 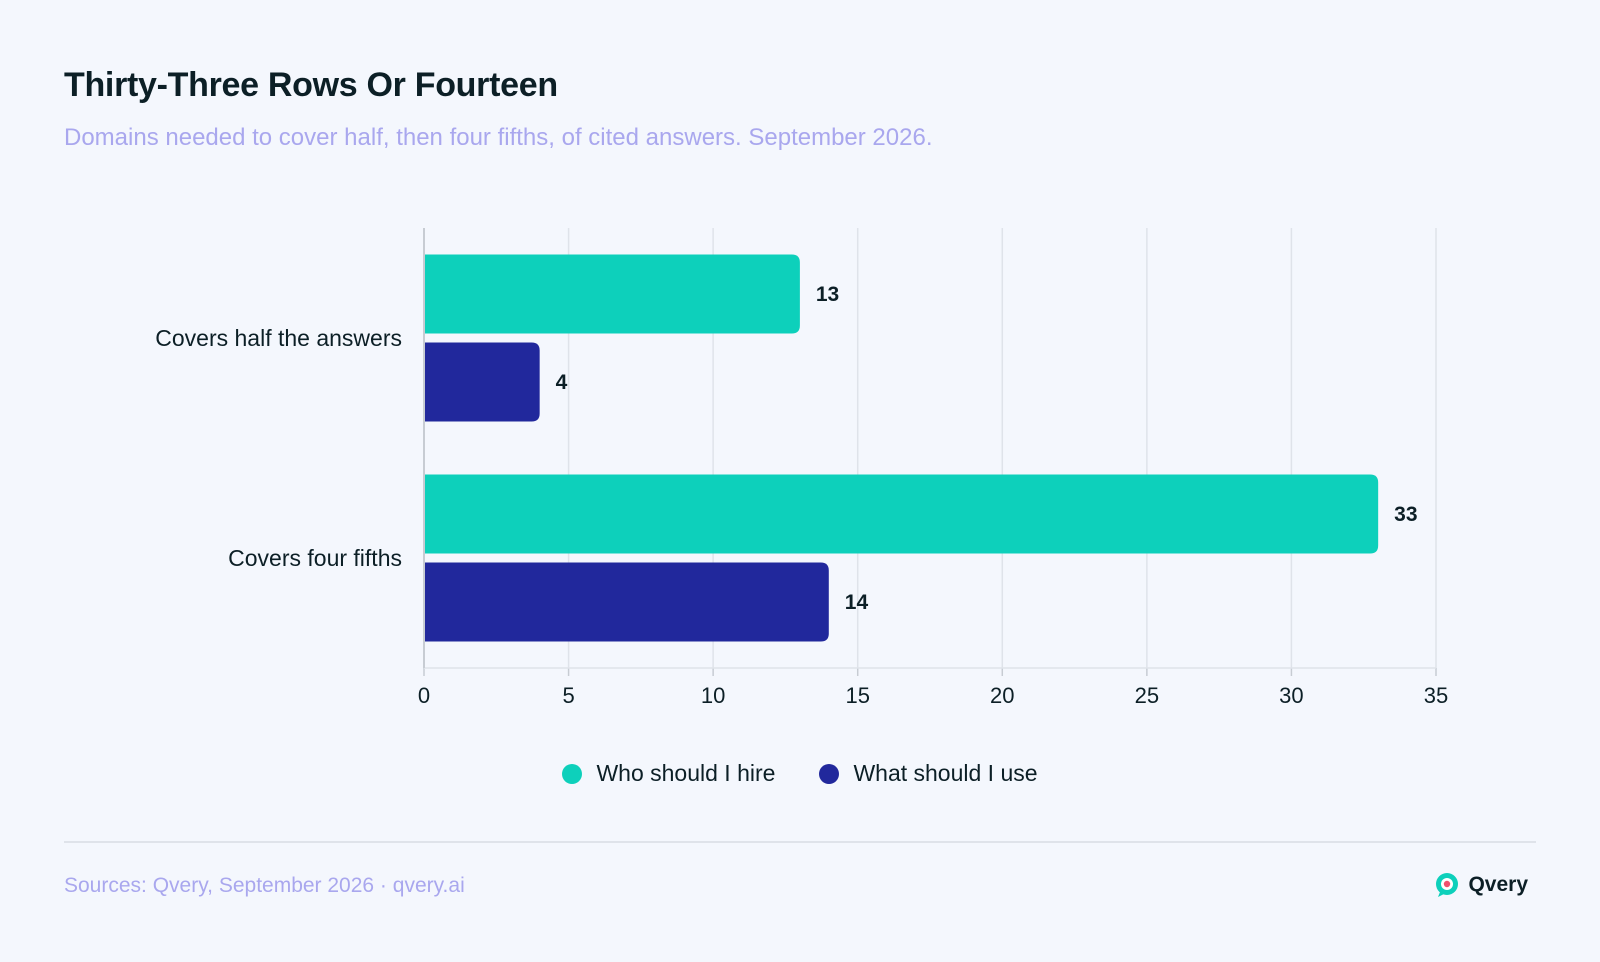 What do you see at coordinates (1002, 695) in the screenshot?
I see `x-tick-label: 20` at bounding box center [1002, 695].